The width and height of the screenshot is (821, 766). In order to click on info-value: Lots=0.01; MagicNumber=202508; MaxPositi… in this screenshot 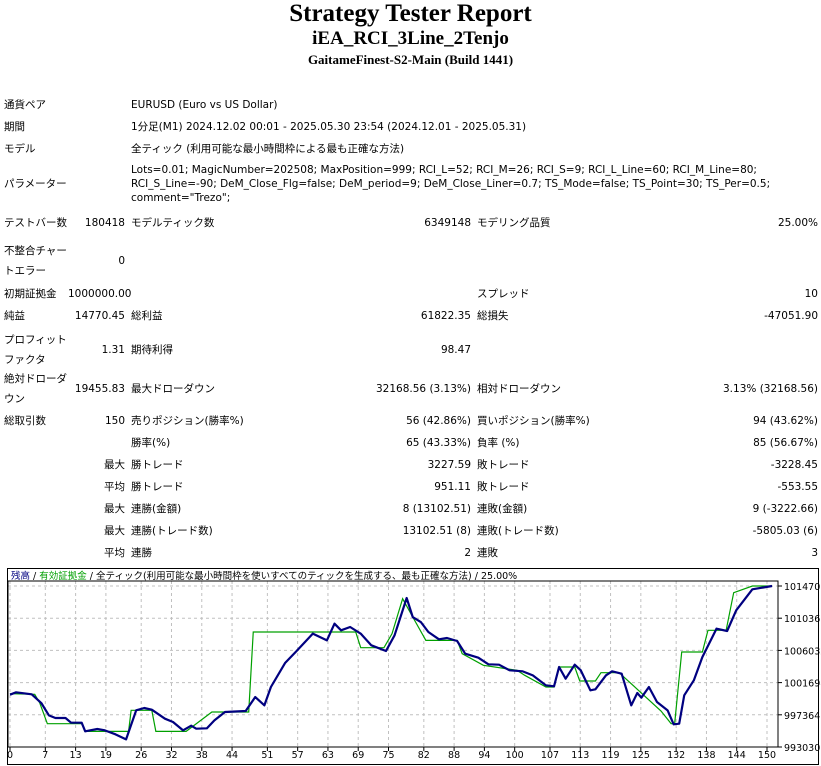, I will do `click(451, 184)`.